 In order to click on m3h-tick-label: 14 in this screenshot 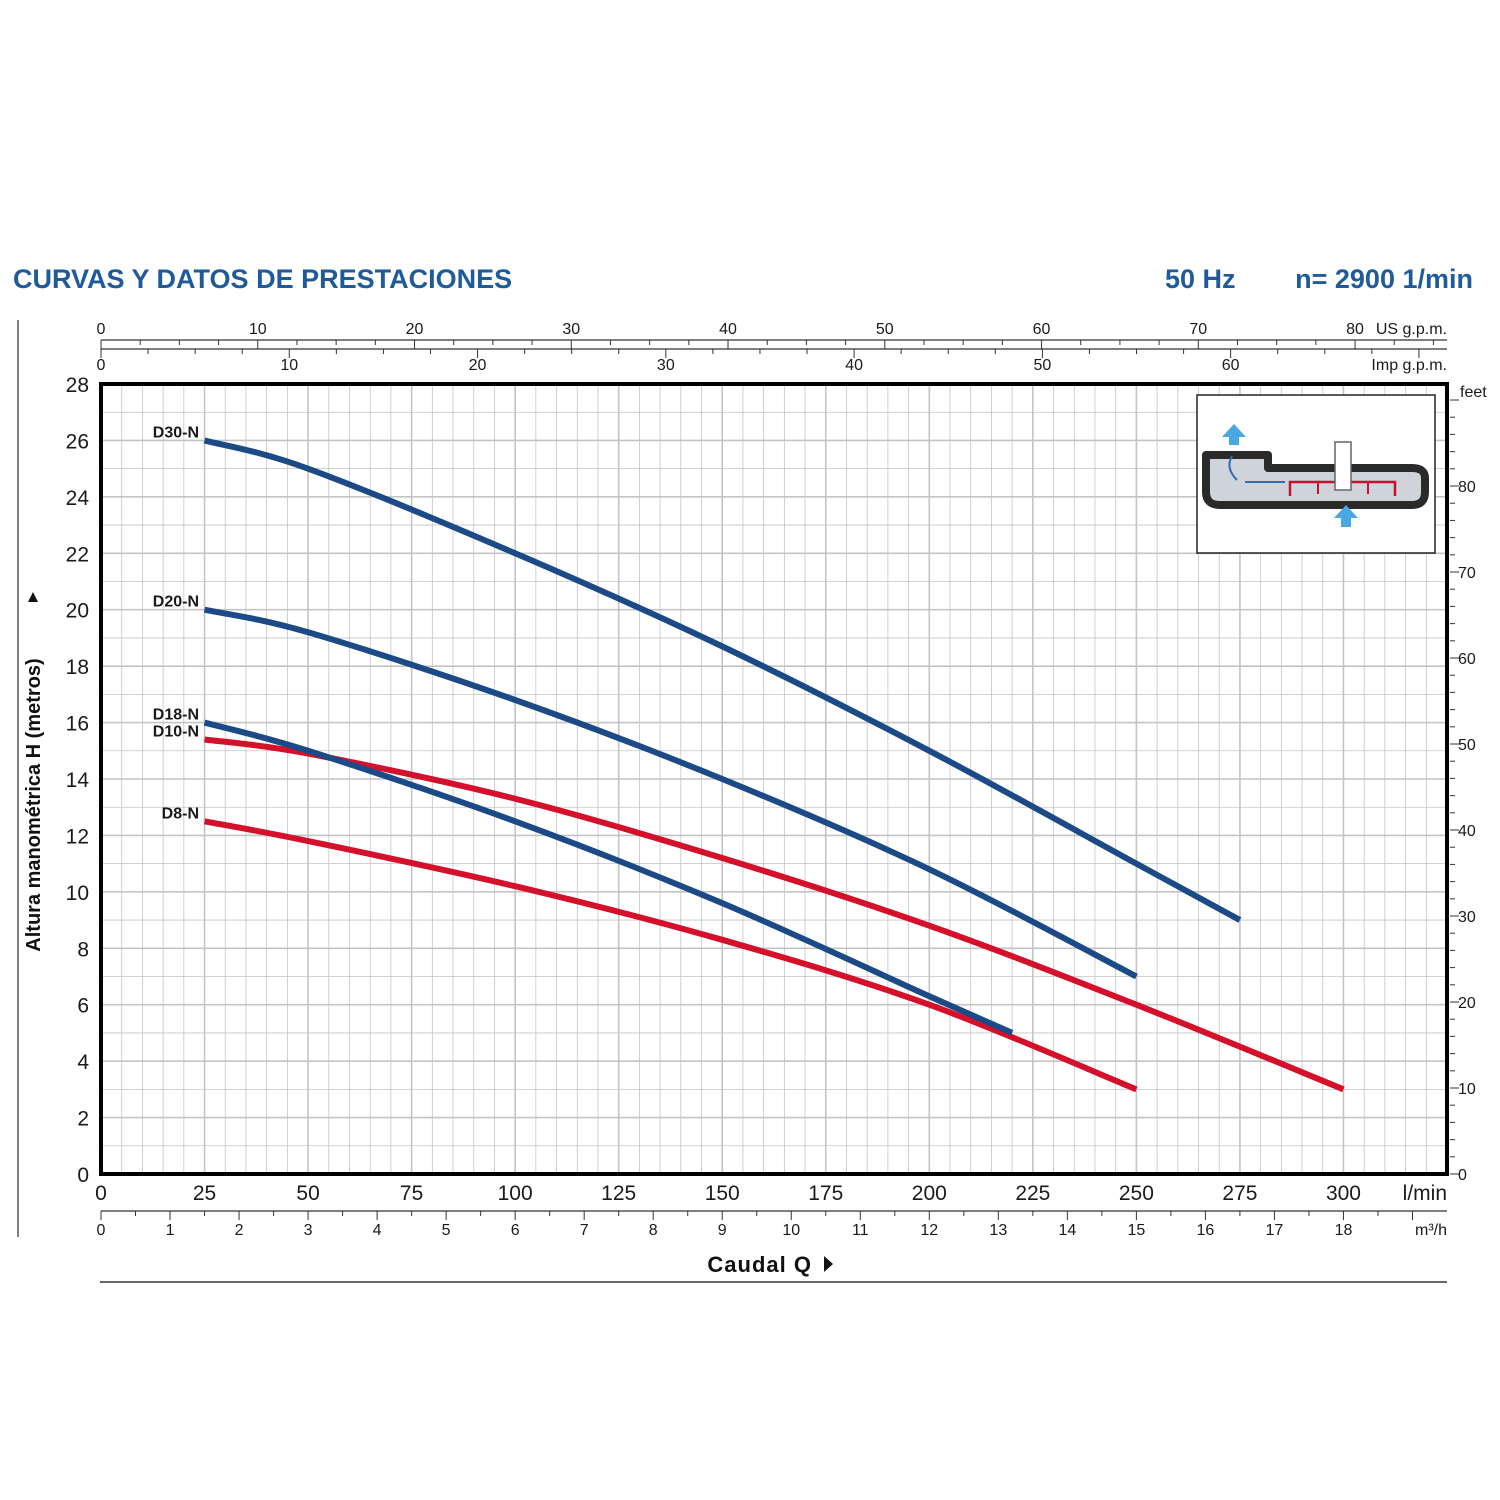, I will do `click(1067, 1230)`.